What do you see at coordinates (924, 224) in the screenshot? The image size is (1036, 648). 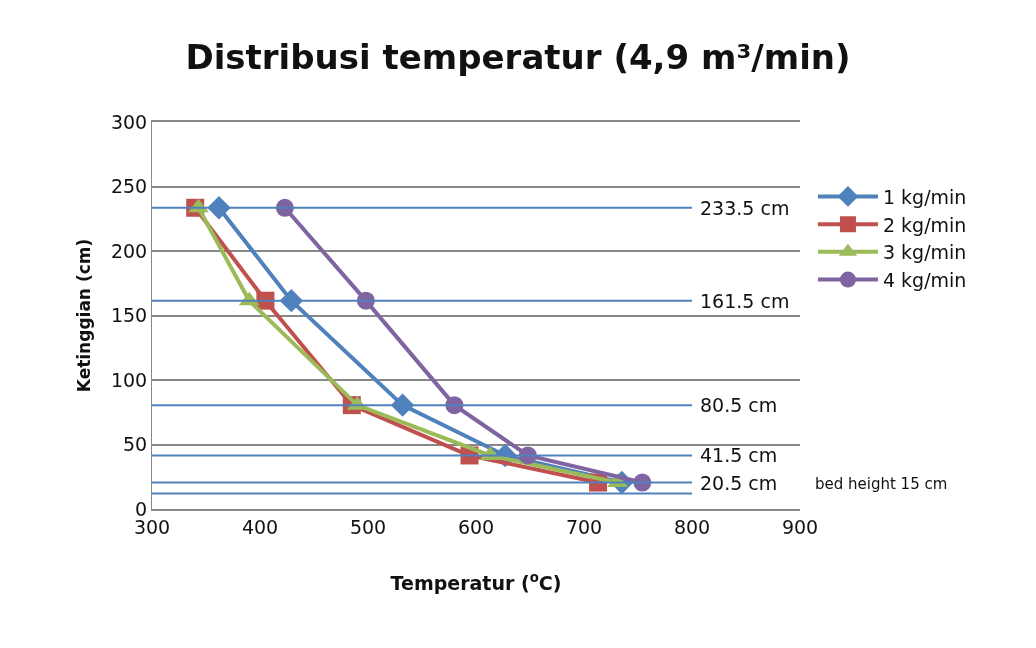 I see `legend-label: 2 kg/min` at bounding box center [924, 224].